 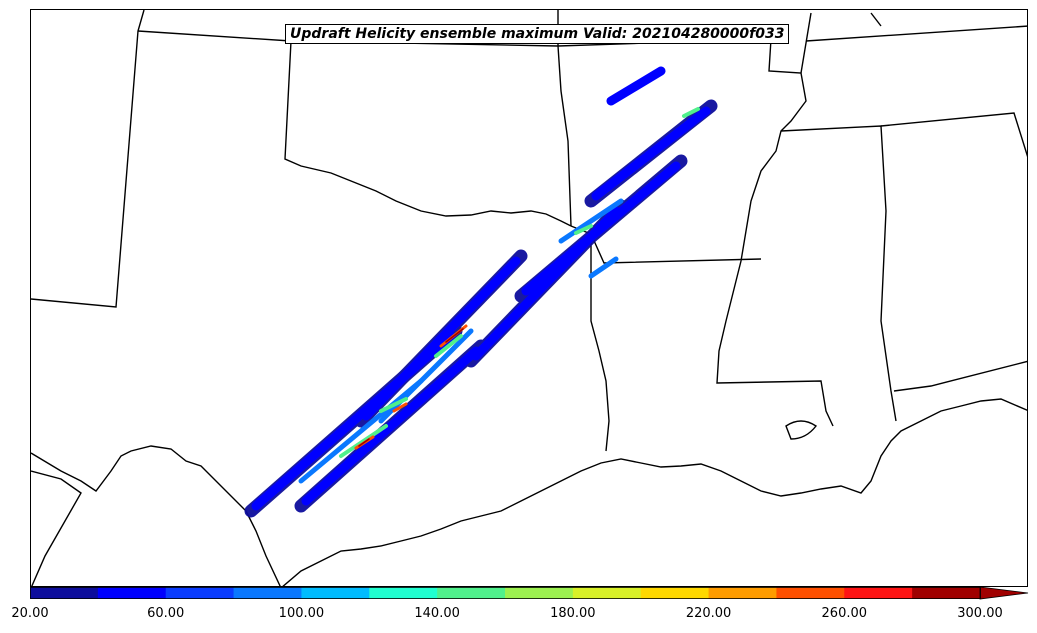 I want to click on colorbar-tick-label: 20.00, so click(x=30, y=613).